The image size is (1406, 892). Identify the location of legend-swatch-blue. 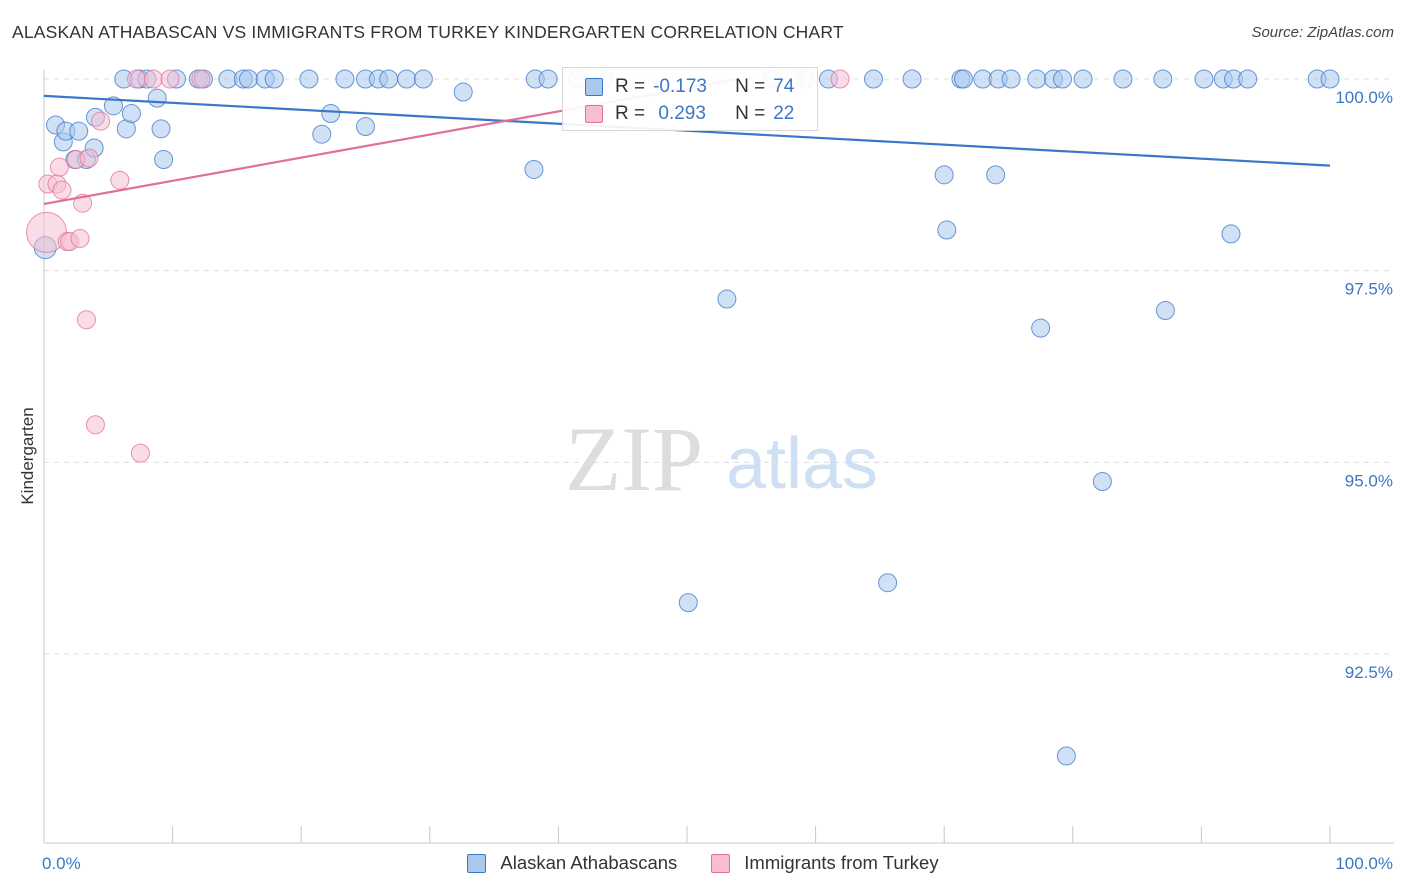
(594, 87).